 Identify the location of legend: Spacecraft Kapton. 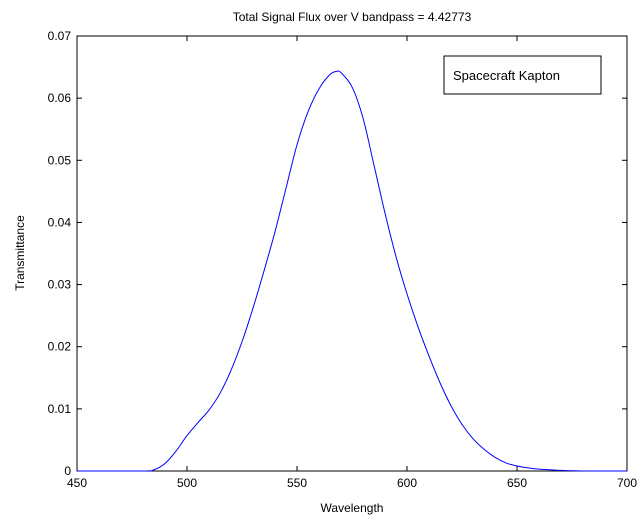
(522, 75).